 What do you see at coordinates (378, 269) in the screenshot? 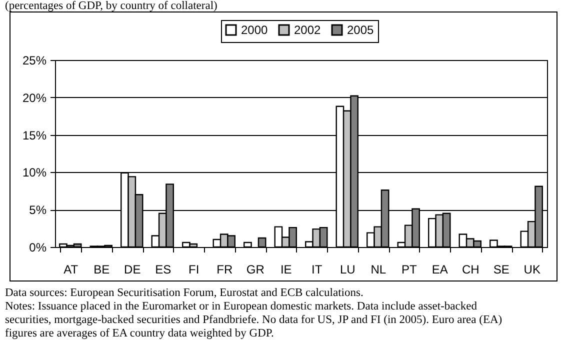
I see `x-tick-label: NL` at bounding box center [378, 269].